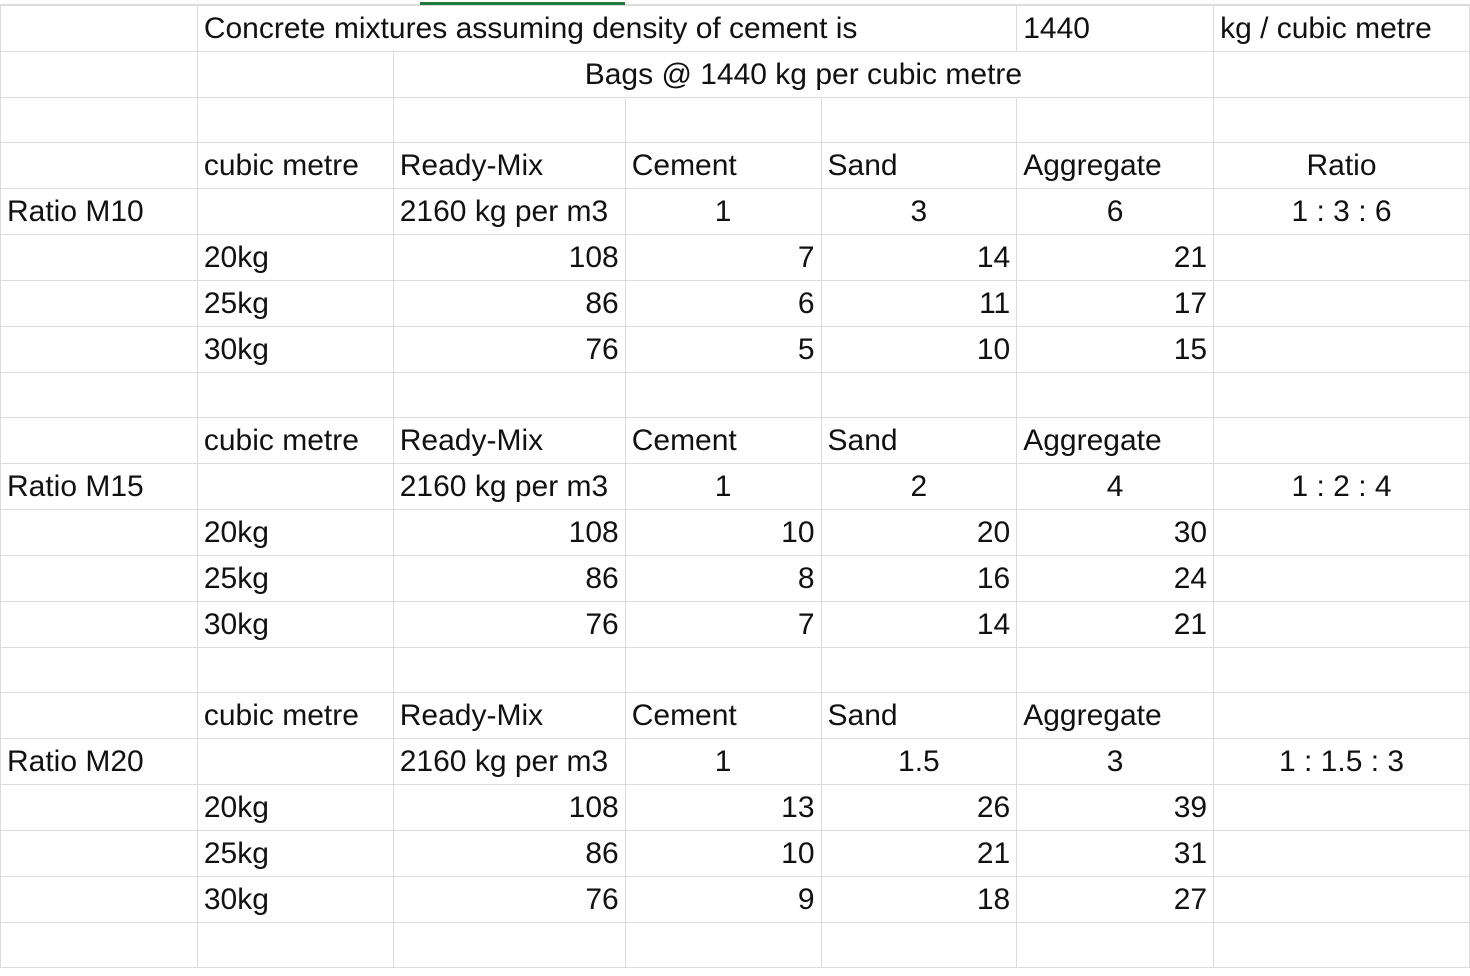 The width and height of the screenshot is (1470, 976). What do you see at coordinates (919, 349) in the screenshot?
I see `sand-bags: 10` at bounding box center [919, 349].